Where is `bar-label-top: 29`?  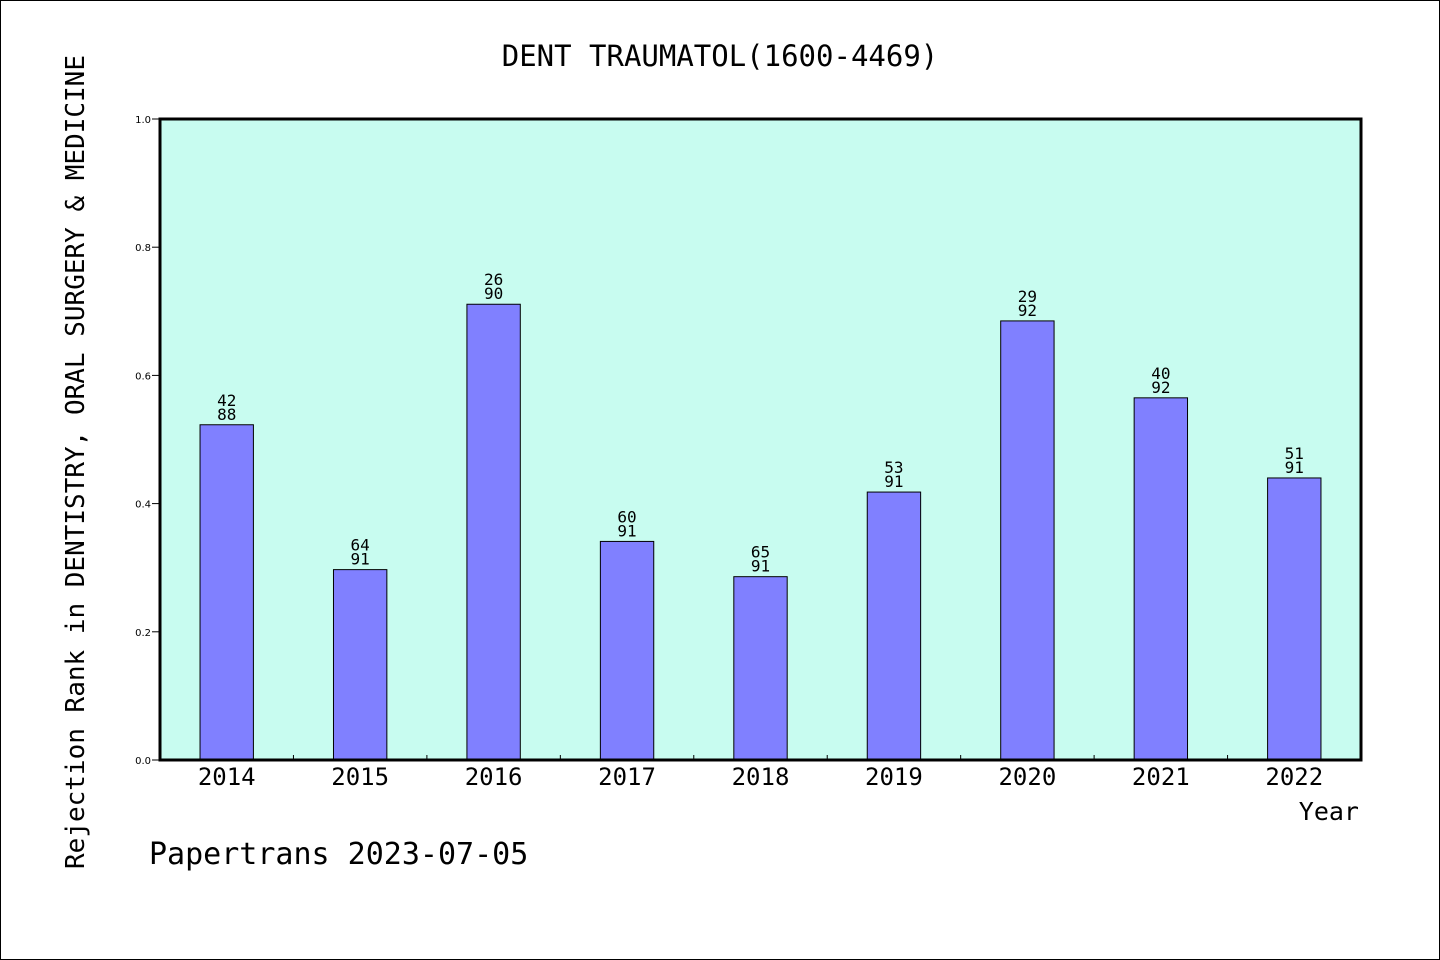 bar-label-top: 29 is located at coordinates (1027, 296).